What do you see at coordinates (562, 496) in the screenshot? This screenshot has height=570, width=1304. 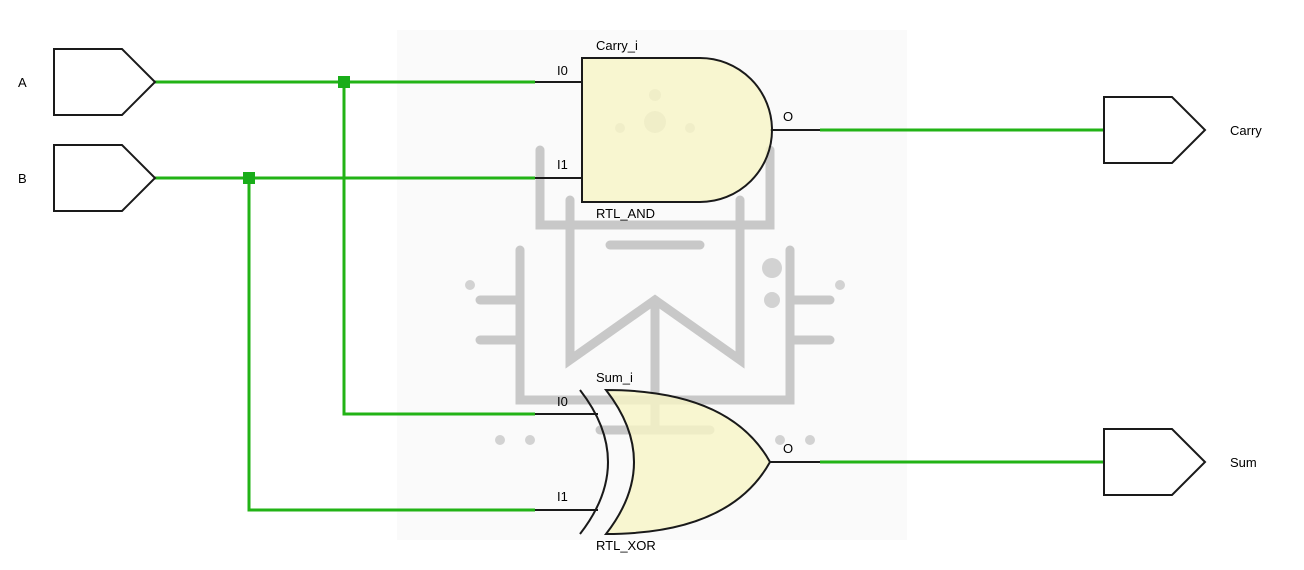 I see `xor-gate-pin-i1: I1` at bounding box center [562, 496].